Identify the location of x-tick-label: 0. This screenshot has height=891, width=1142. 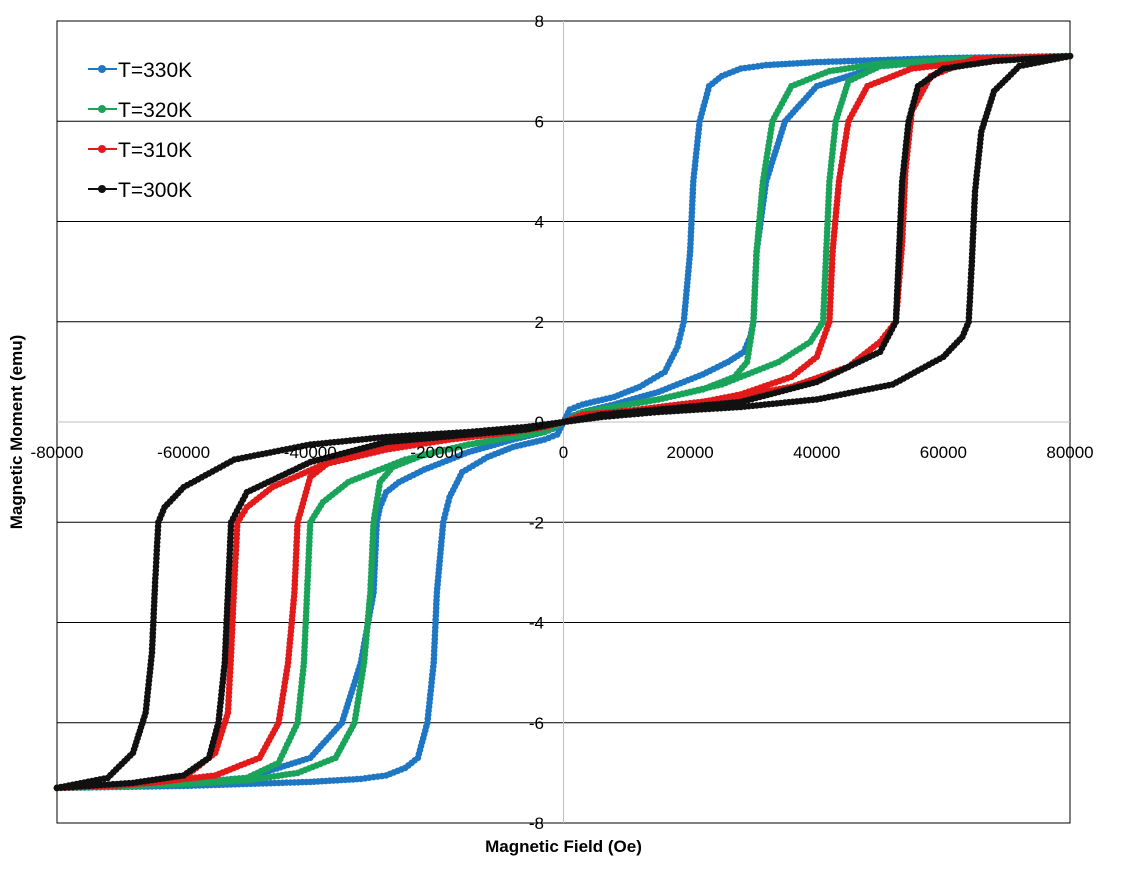
(563, 452).